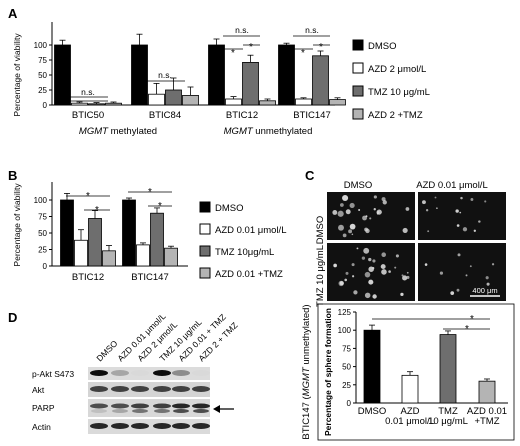 This screenshot has height=446, width=520. What do you see at coordinates (399, 92) in the screenshot?
I see `legend-a-label-tmz: TMZ 10 μg/mL` at bounding box center [399, 92].